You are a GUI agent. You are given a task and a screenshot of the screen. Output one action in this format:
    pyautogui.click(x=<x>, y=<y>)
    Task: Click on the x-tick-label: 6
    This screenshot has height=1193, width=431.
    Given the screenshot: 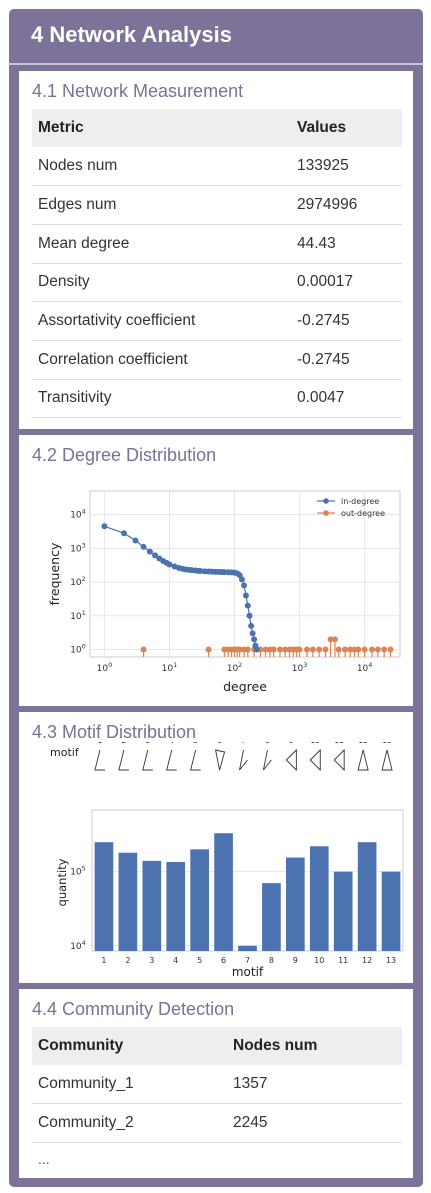 What is the action you would take?
    pyautogui.click(x=223, y=960)
    